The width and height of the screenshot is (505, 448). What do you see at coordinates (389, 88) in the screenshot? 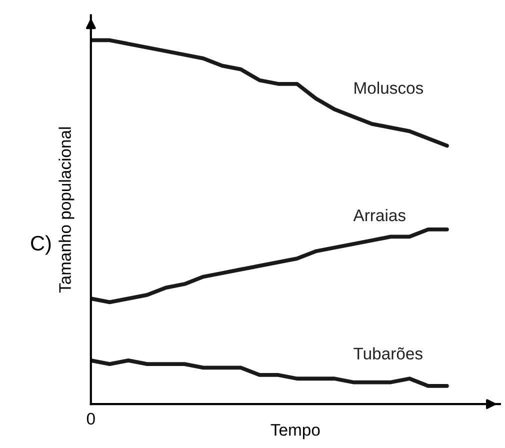
I see `series-label: Moluscos` at bounding box center [389, 88].